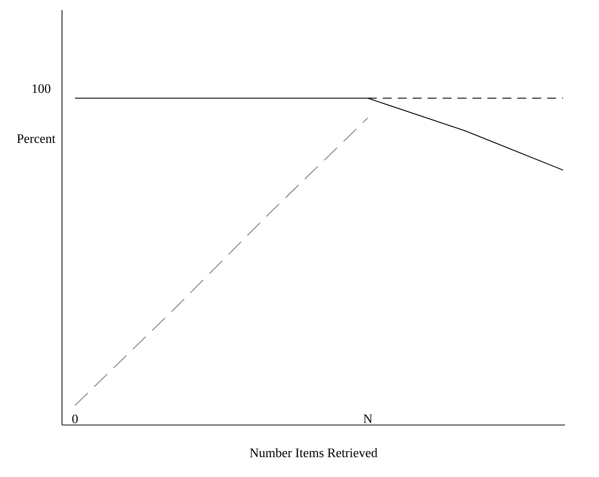  What do you see at coordinates (36, 138) in the screenshot?
I see `y-axis-title: Percent` at bounding box center [36, 138].